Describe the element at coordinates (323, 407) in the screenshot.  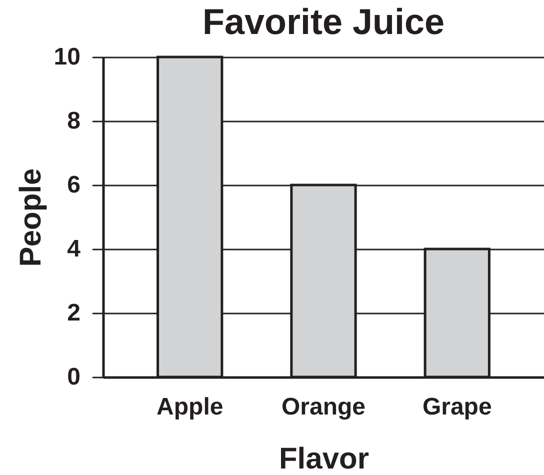
I see `x-tick-label: Orange` at that location.